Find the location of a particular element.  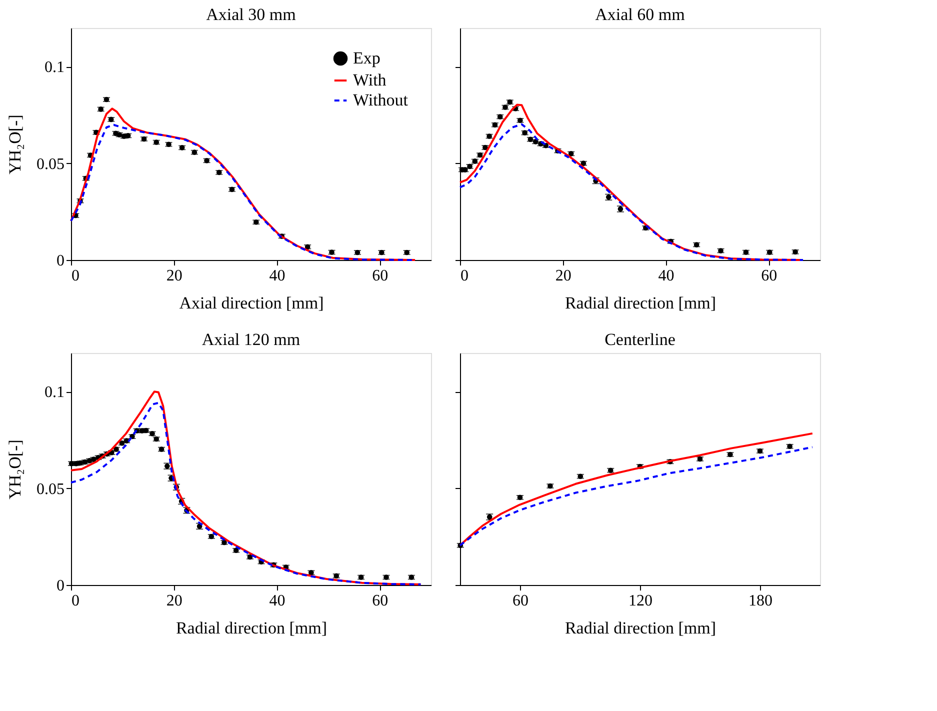

legend-label: Exp is located at coordinates (366, 58).